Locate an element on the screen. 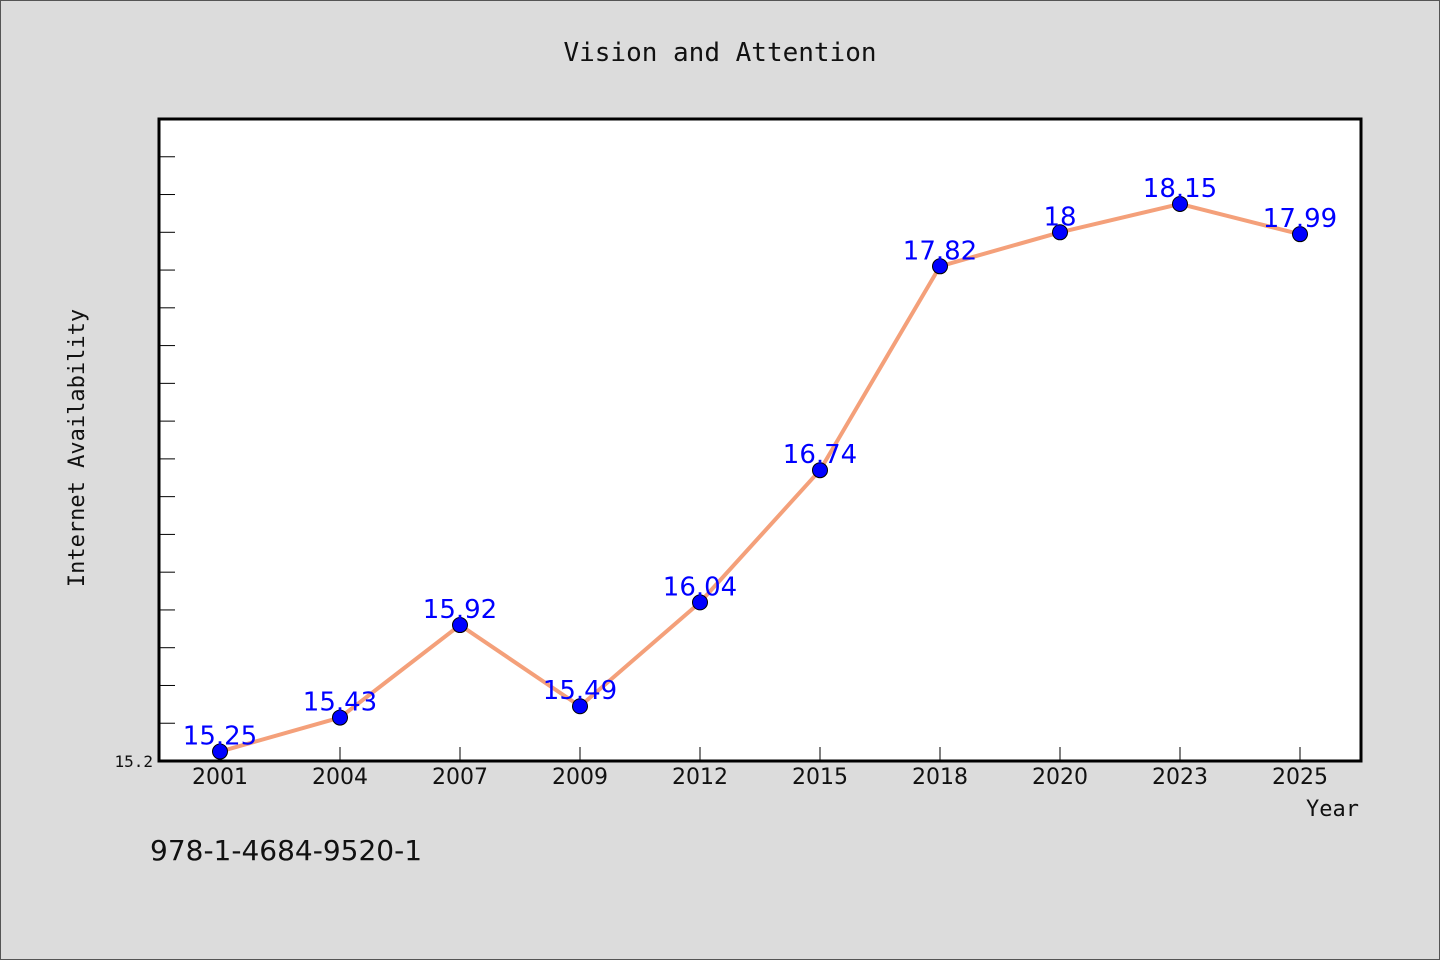 Image resolution: width=1440 pixels, height=960 pixels. y-axis-ticks: 15.2 is located at coordinates (144, 463).